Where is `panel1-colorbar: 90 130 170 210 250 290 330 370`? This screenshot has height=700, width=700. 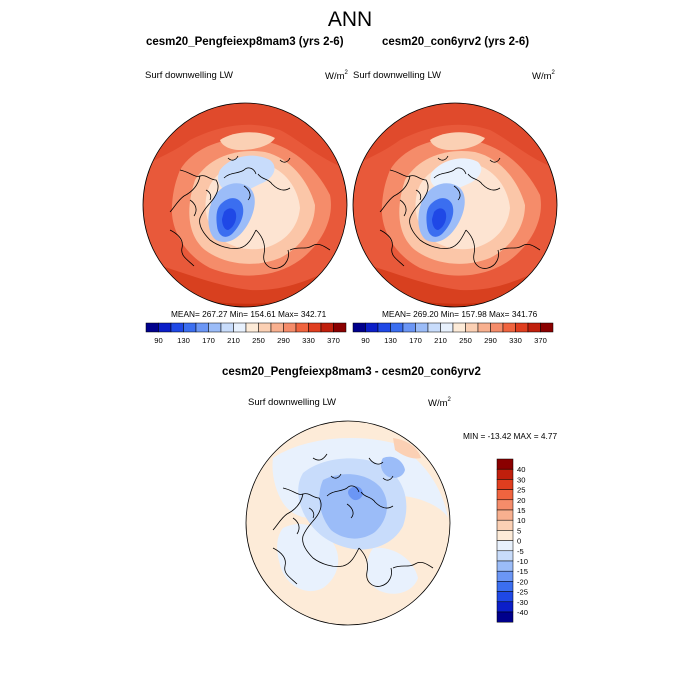 panel1-colorbar: 90 130 170 210 250 290 330 370 is located at coordinates (246, 333).